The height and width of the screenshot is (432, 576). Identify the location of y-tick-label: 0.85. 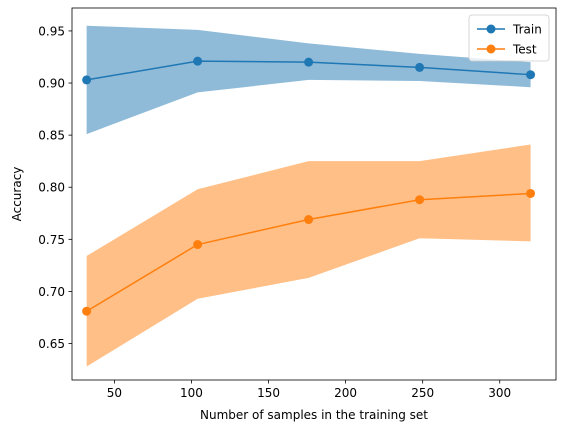
(51, 136).